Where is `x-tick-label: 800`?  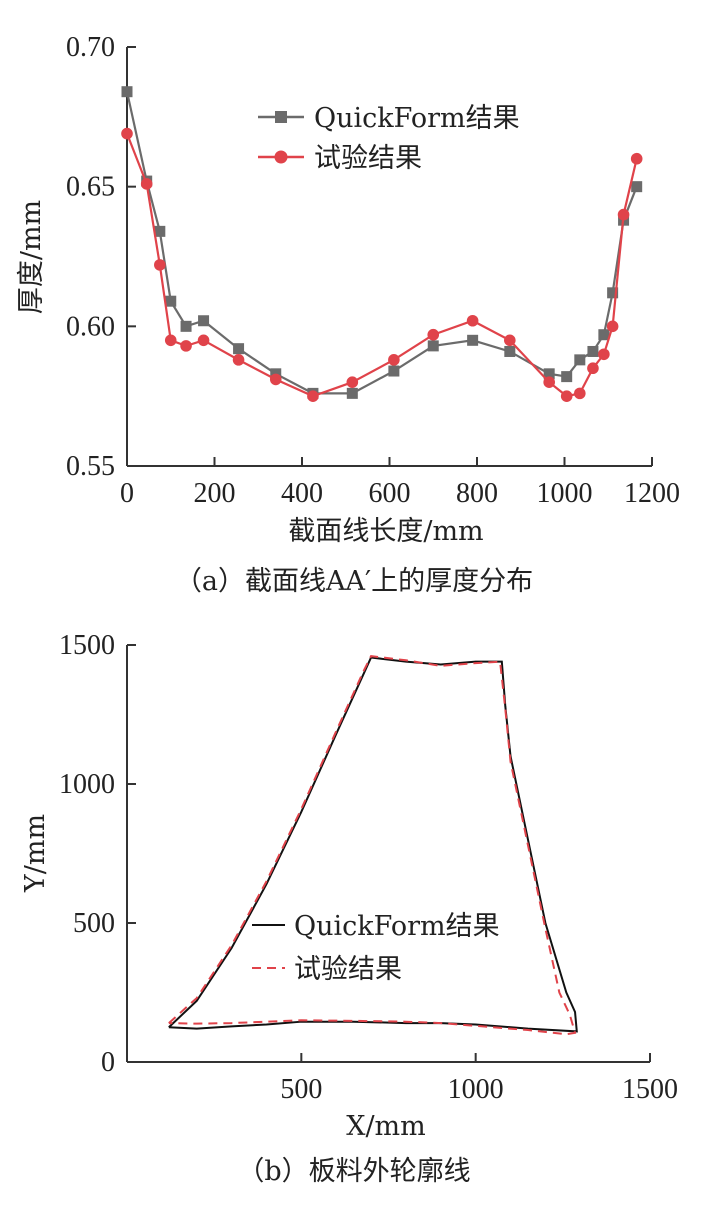
x-tick-label: 800 is located at coordinates (477, 493).